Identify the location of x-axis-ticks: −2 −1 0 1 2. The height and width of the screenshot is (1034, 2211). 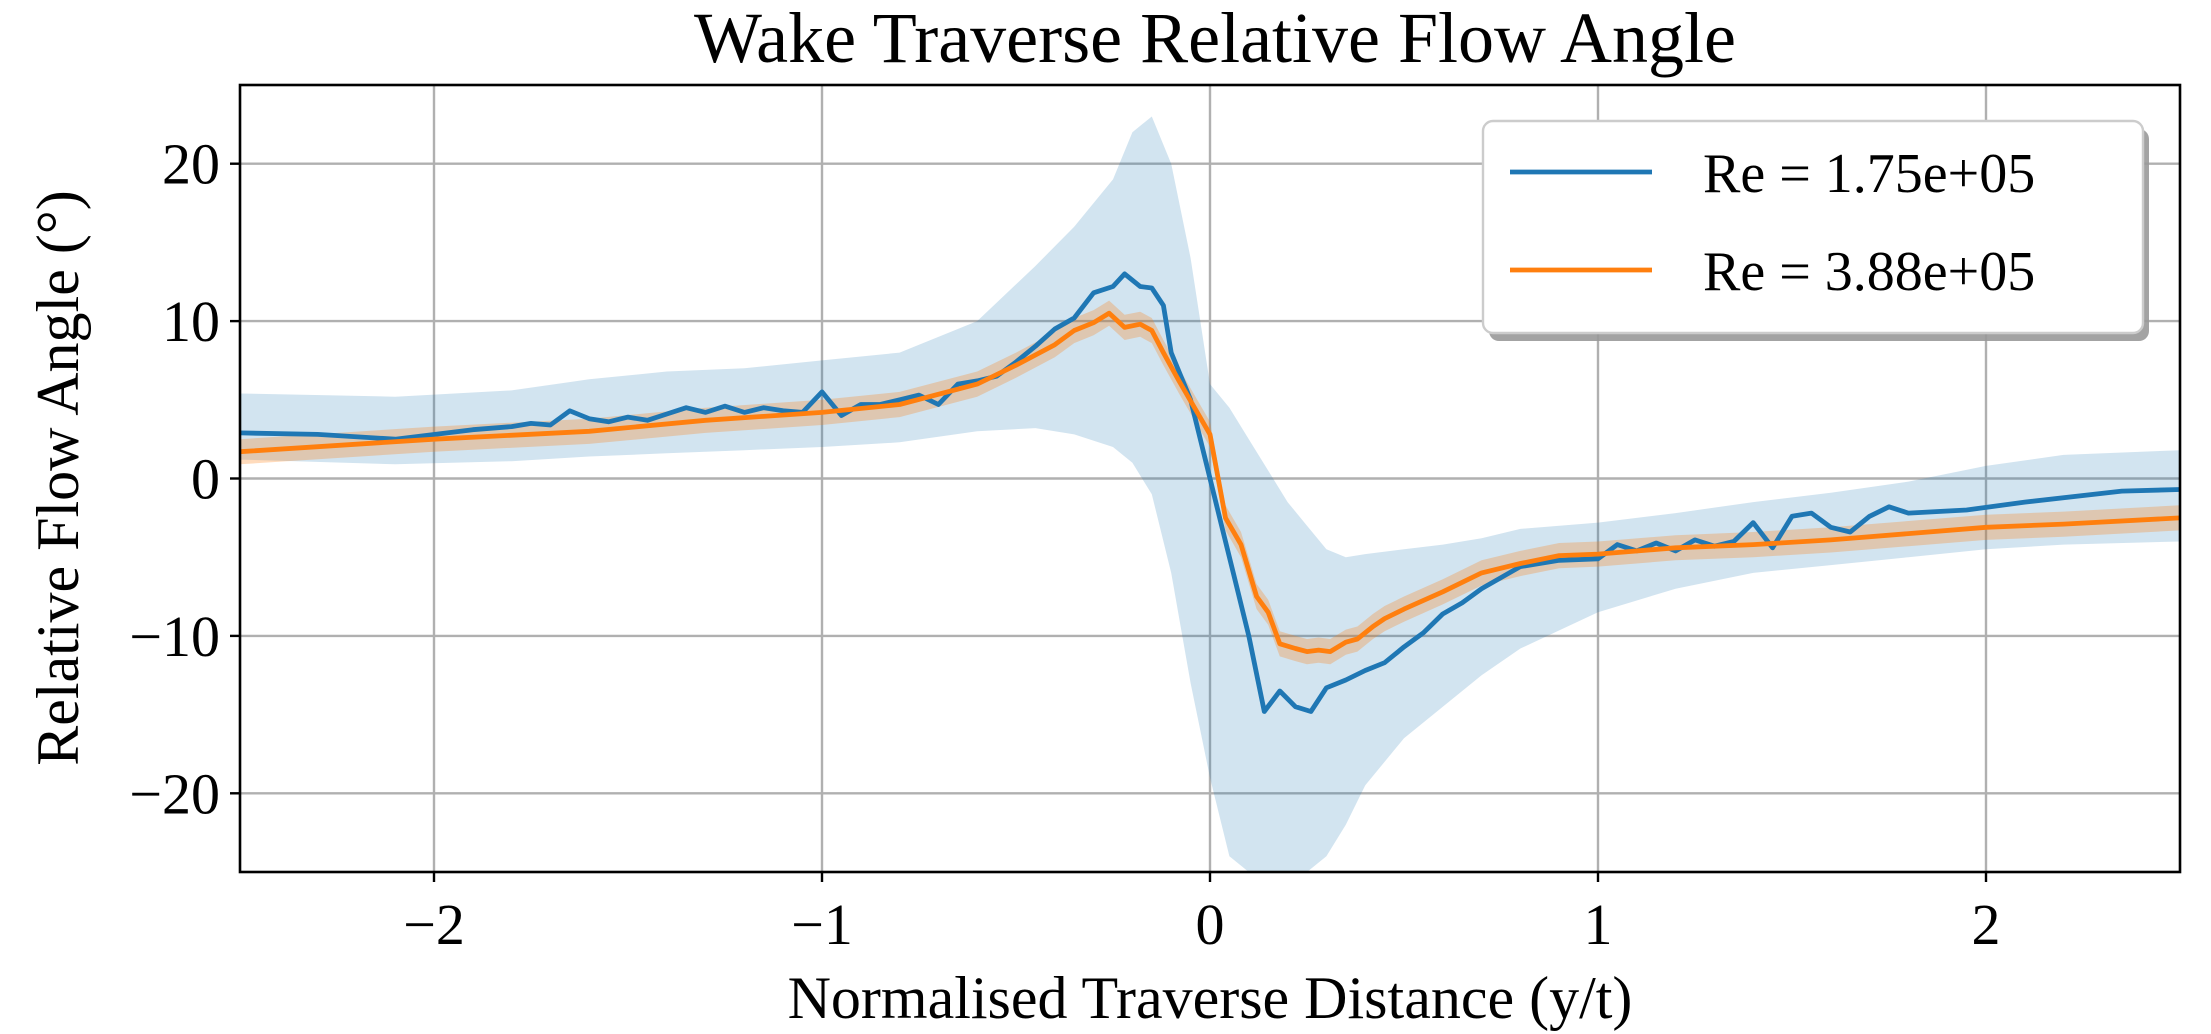
(1202, 914).